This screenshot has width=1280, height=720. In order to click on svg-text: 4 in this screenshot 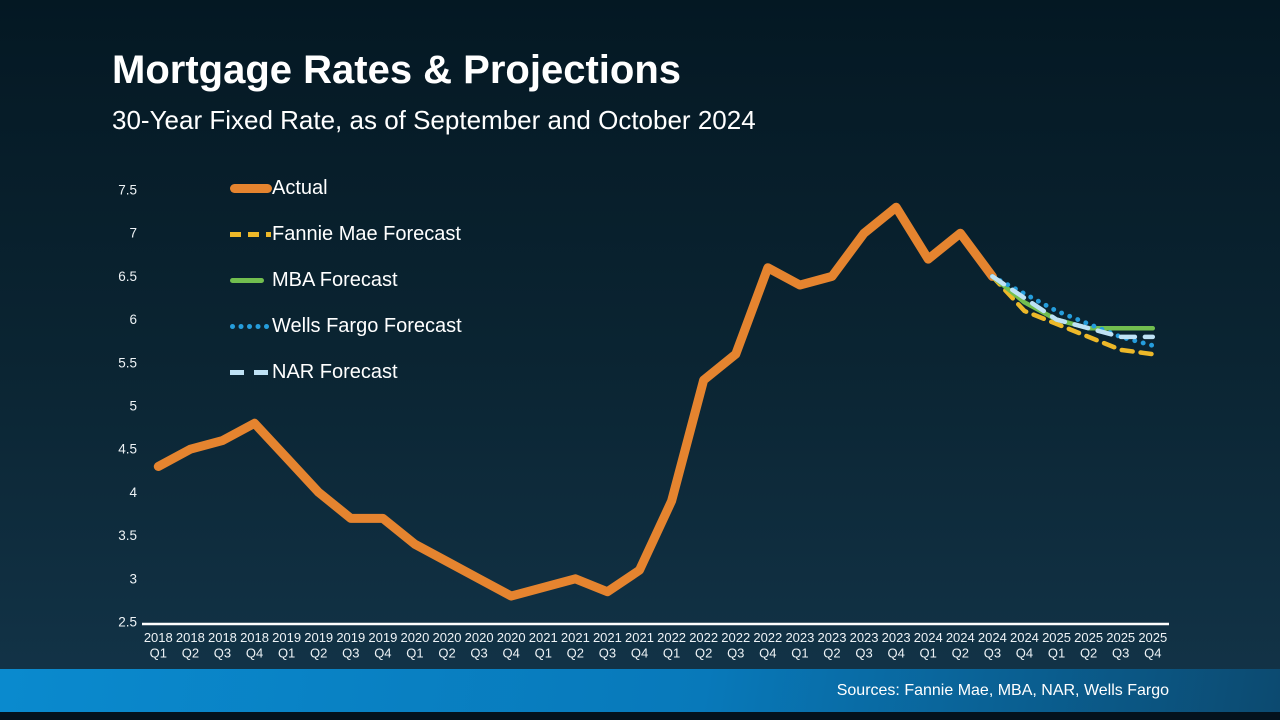, I will do `click(133, 492)`.